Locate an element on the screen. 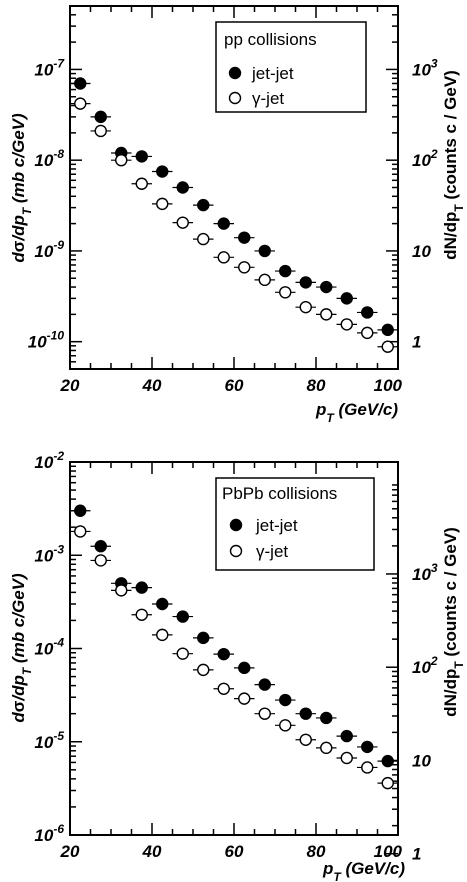  pp-legend-label-gamma-jet: γ-jet is located at coordinates (268, 98).